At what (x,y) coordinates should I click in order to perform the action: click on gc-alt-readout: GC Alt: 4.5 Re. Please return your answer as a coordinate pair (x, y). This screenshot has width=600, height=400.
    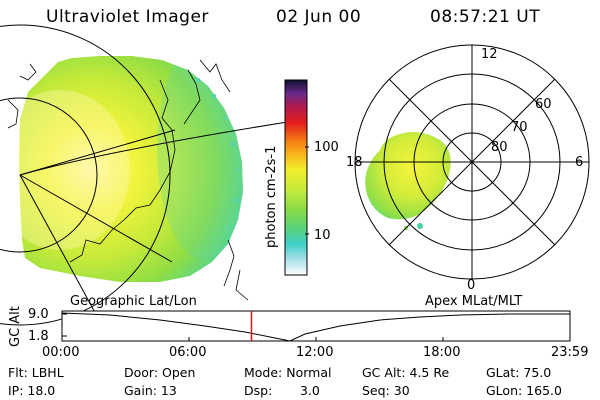
    Looking at the image, I should click on (406, 372).